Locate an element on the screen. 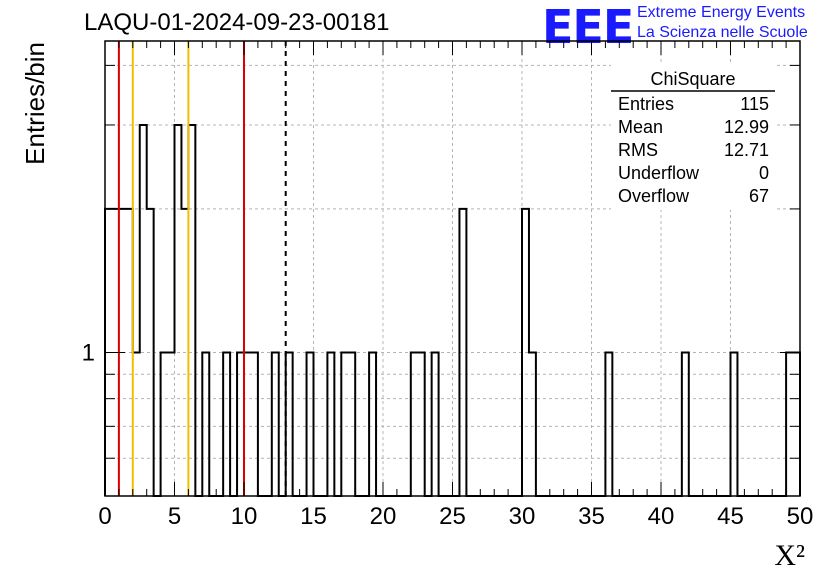  x-tick-label: 15 is located at coordinates (313, 516).